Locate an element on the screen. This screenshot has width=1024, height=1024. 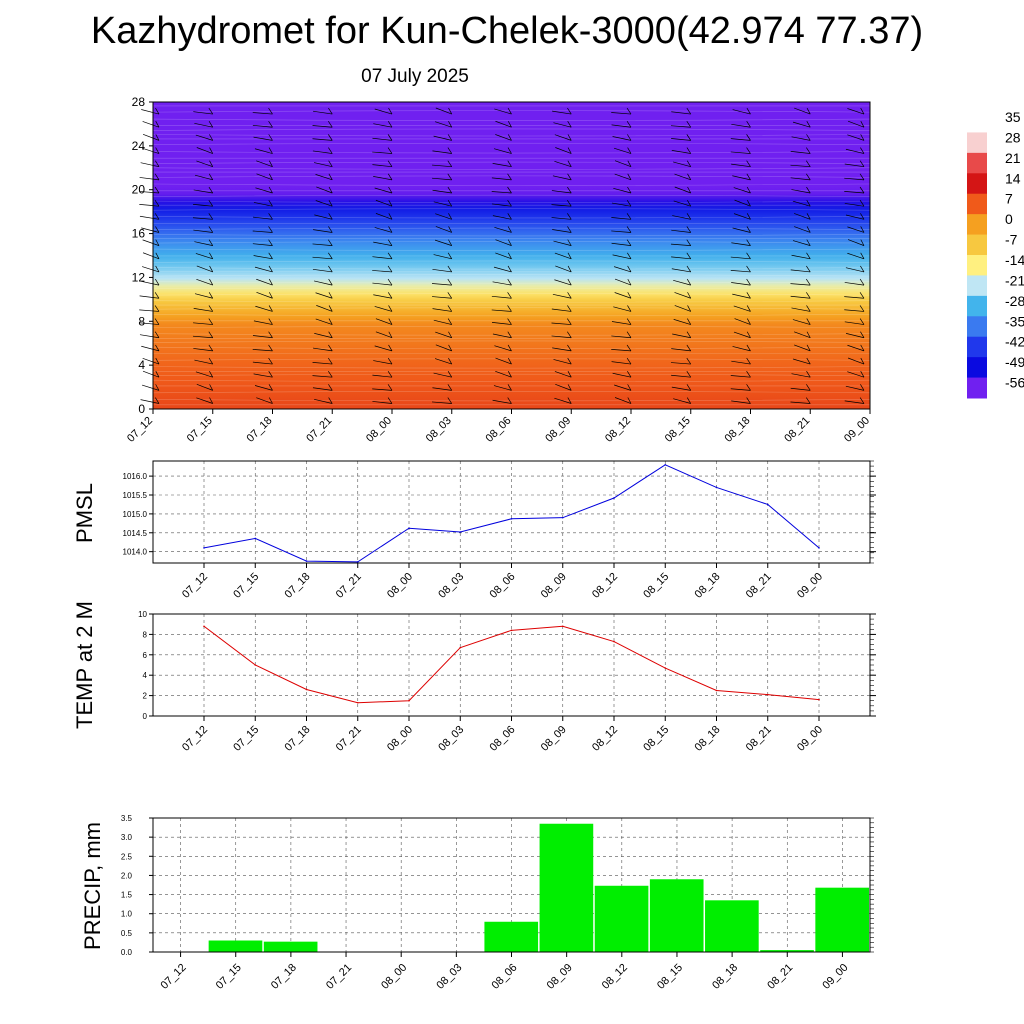
x-tick-label: 07_21 is located at coordinates (319, 430).